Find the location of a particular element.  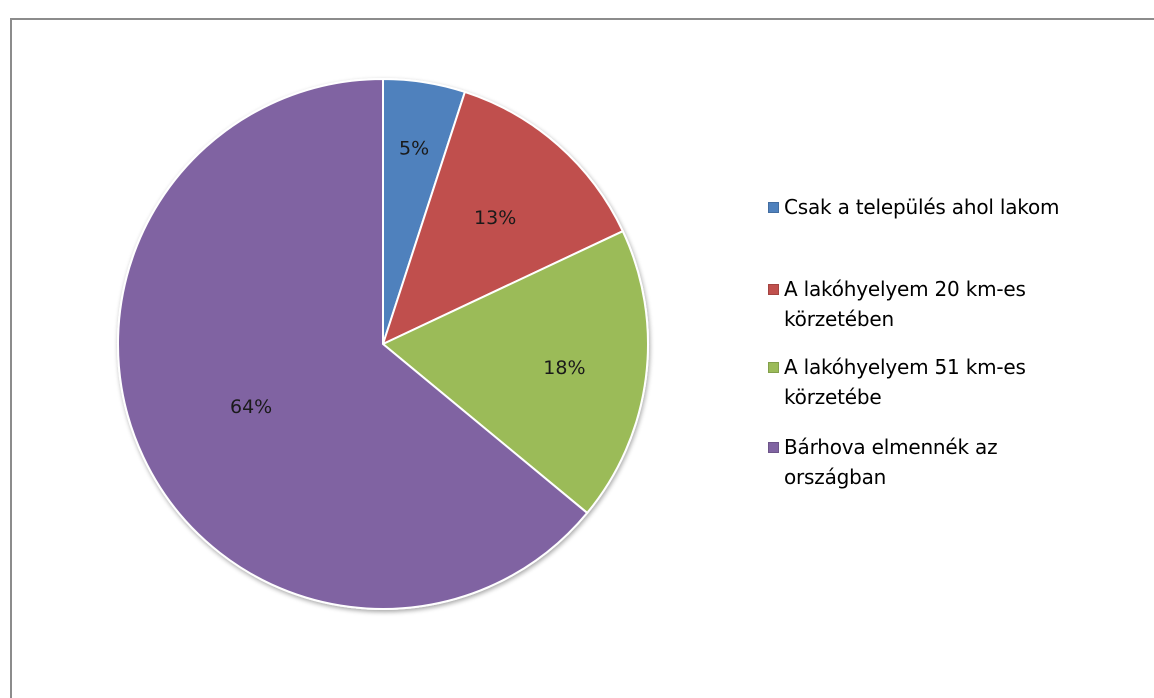

legend-label: Bárhova elmennék az országban is located at coordinates (891, 462).